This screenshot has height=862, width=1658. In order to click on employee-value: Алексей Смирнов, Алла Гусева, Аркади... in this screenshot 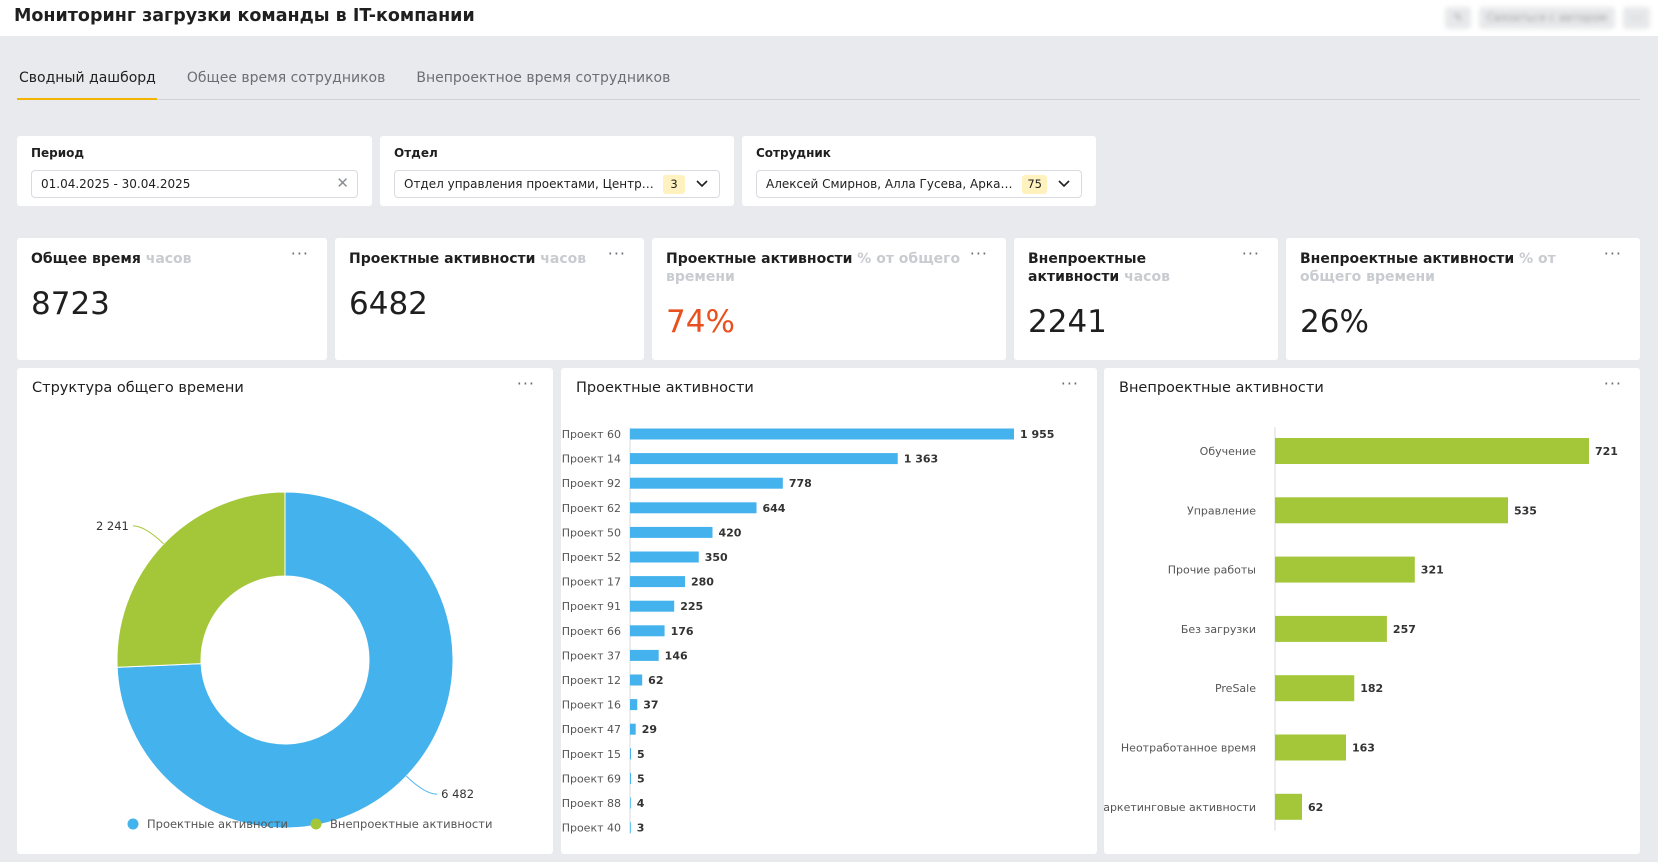, I will do `click(892, 184)`.